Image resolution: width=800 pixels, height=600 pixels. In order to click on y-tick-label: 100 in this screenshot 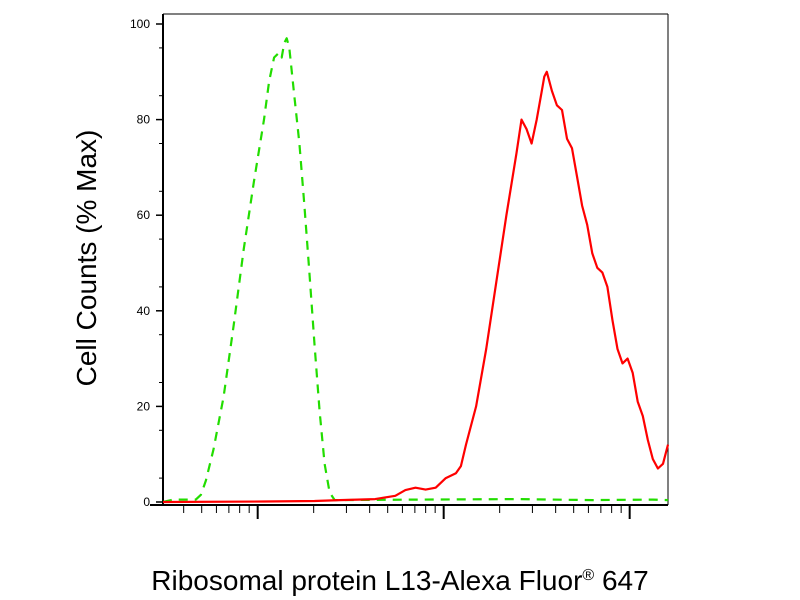, I will do `click(140, 24)`.